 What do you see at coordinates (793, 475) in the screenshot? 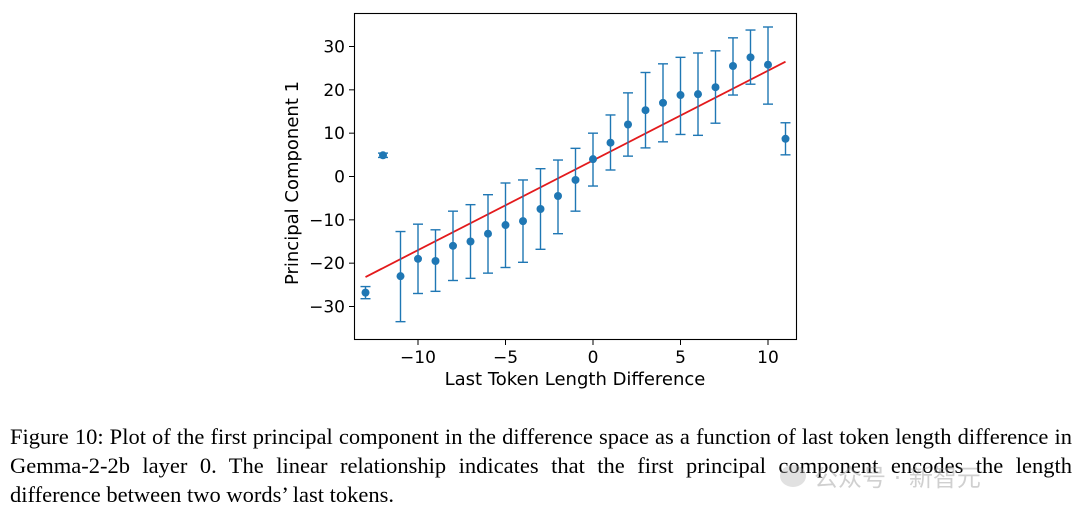
I see `wechat-logo-icon` at bounding box center [793, 475].